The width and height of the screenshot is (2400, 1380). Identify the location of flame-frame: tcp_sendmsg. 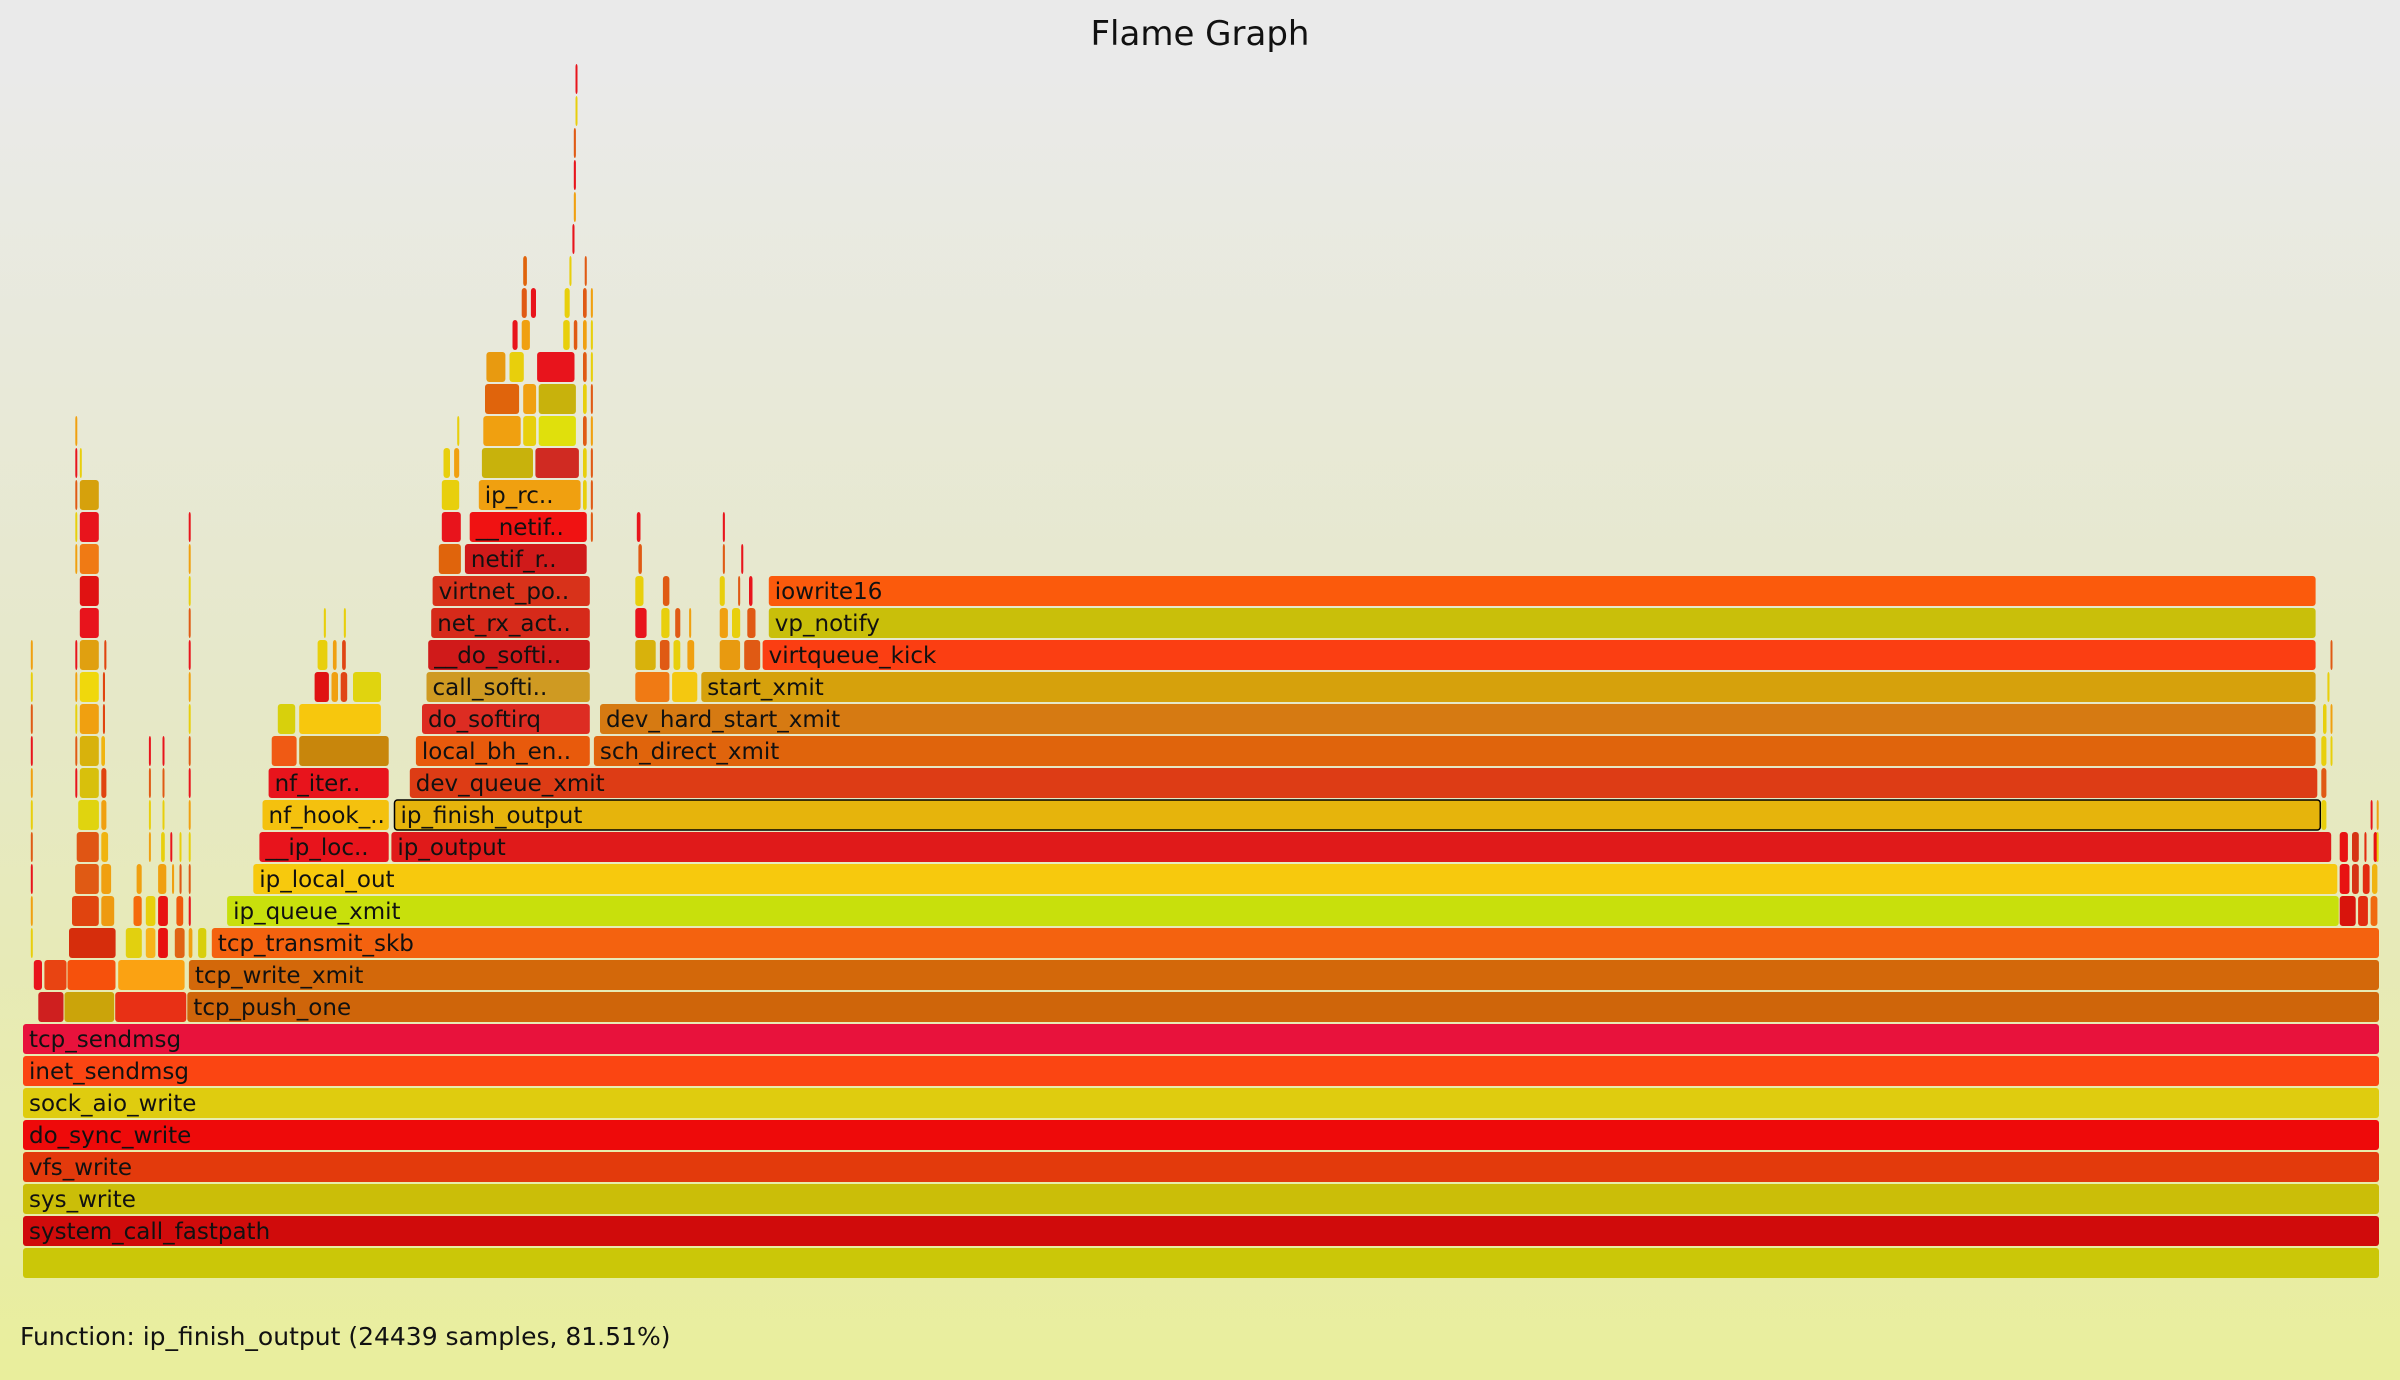
(1201, 1039).